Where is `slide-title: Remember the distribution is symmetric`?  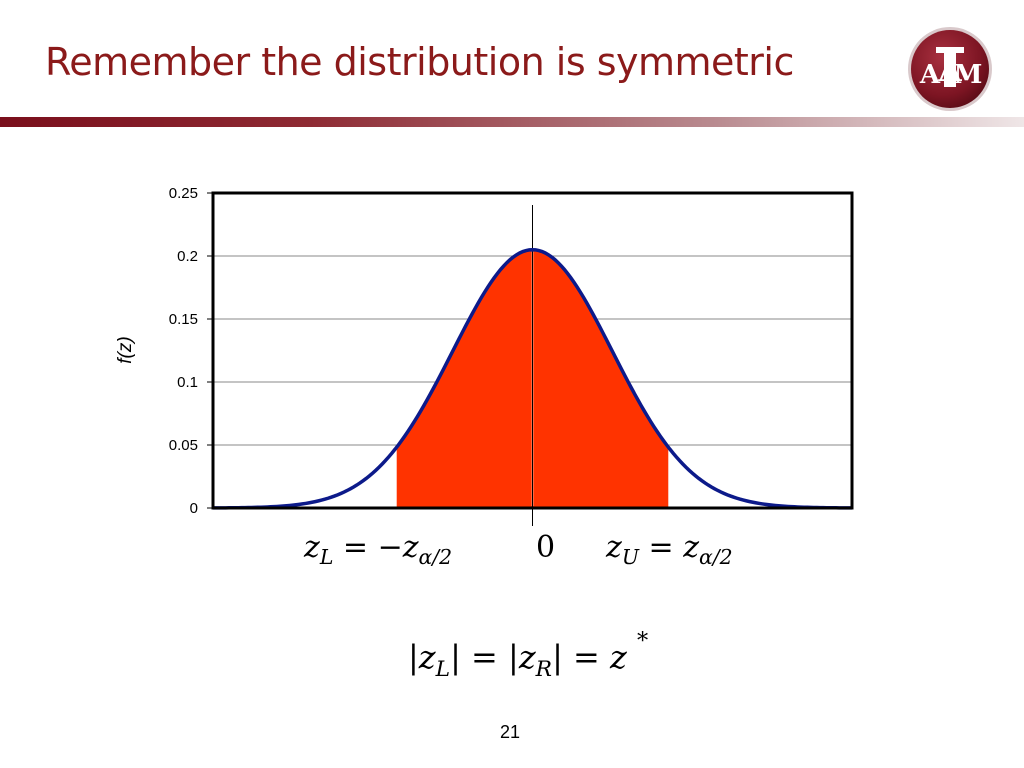
slide-title: Remember the distribution is symmetric is located at coordinates (419, 62).